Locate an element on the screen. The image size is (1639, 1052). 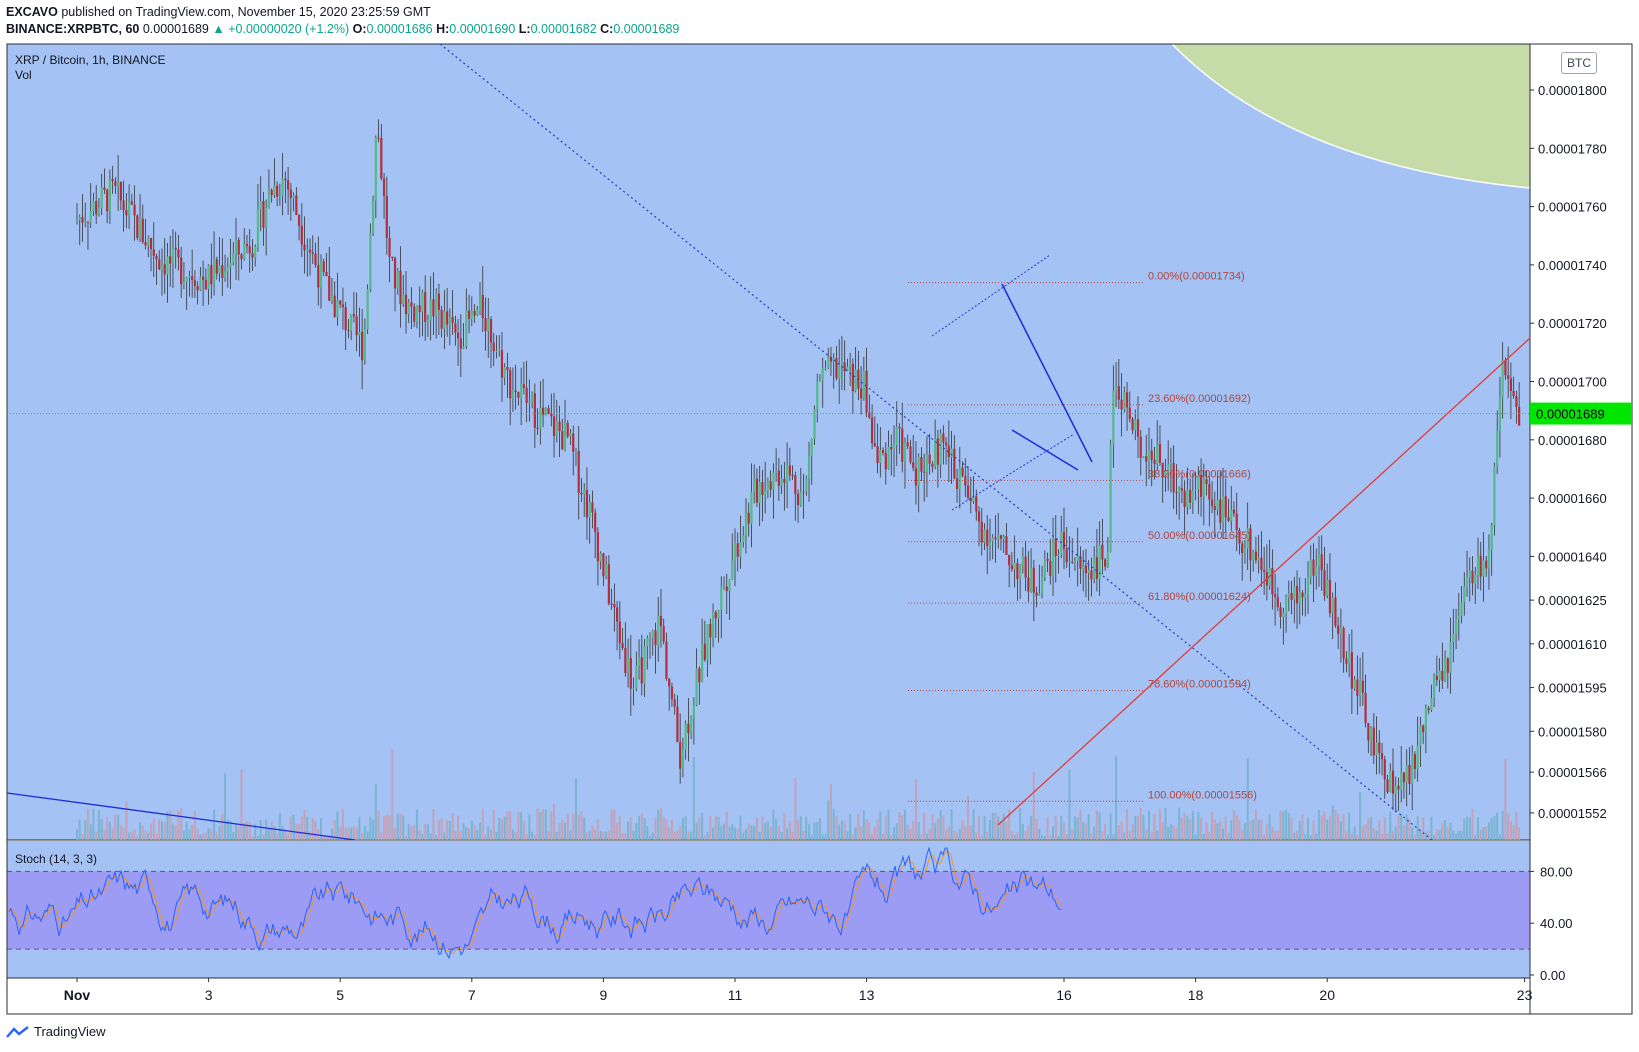
time-tick-label: 3 is located at coordinates (209, 995).